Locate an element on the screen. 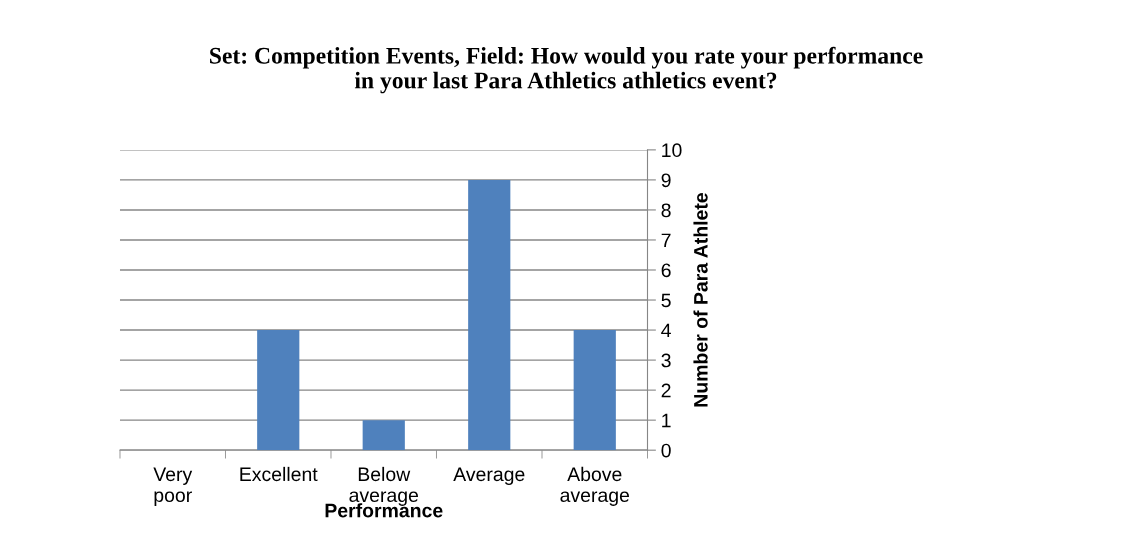 The image size is (1132, 549). x-tick-label: Very poor is located at coordinates (173, 486).